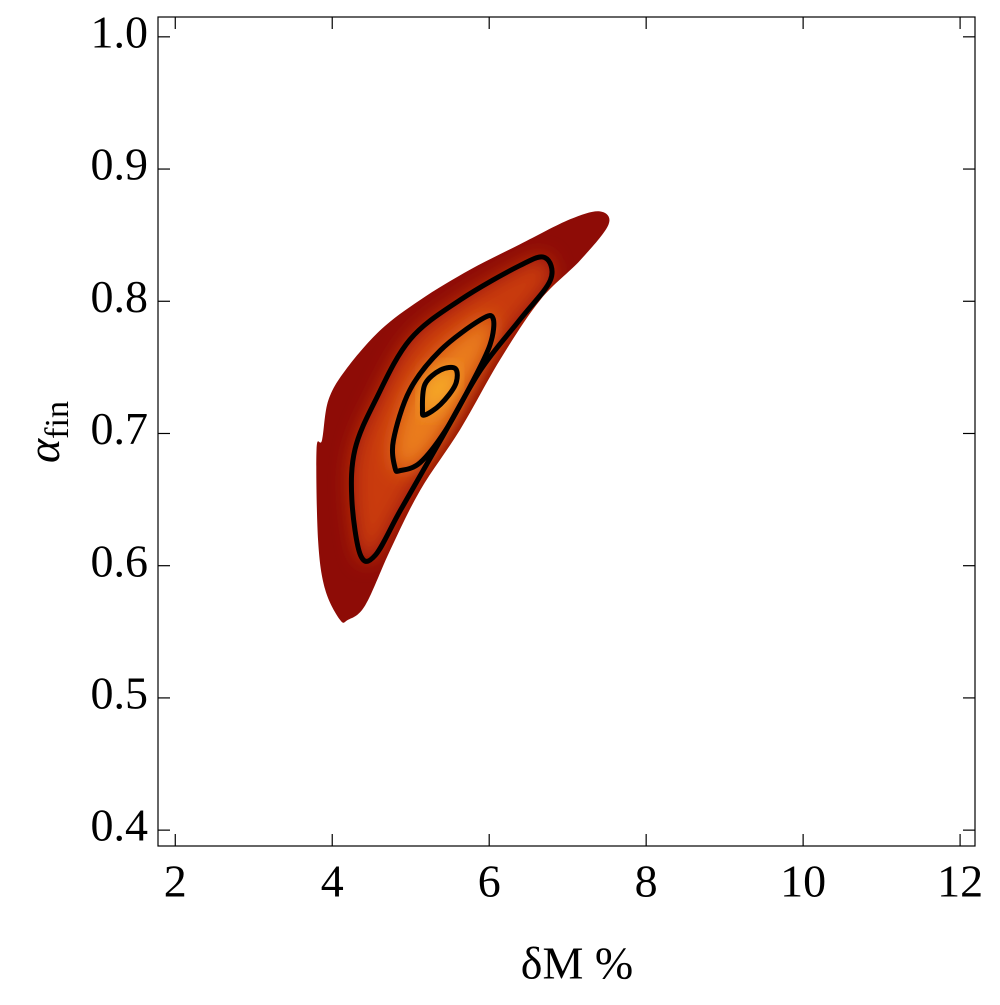 The height and width of the screenshot is (1005, 1000). I want to click on y-axis-subscript: fin, so click(57, 420).